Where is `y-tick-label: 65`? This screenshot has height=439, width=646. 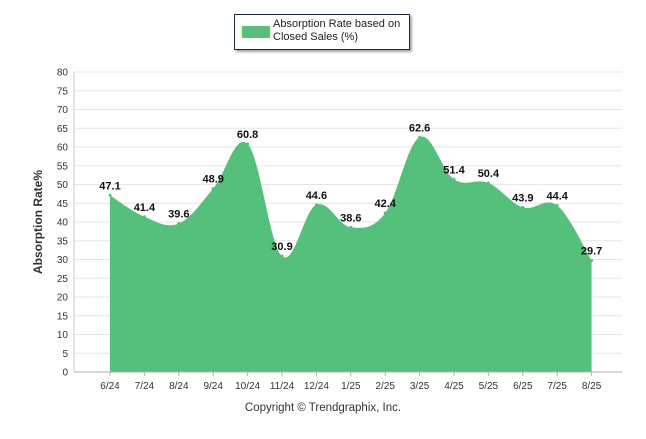
y-tick-label: 65 is located at coordinates (63, 129).